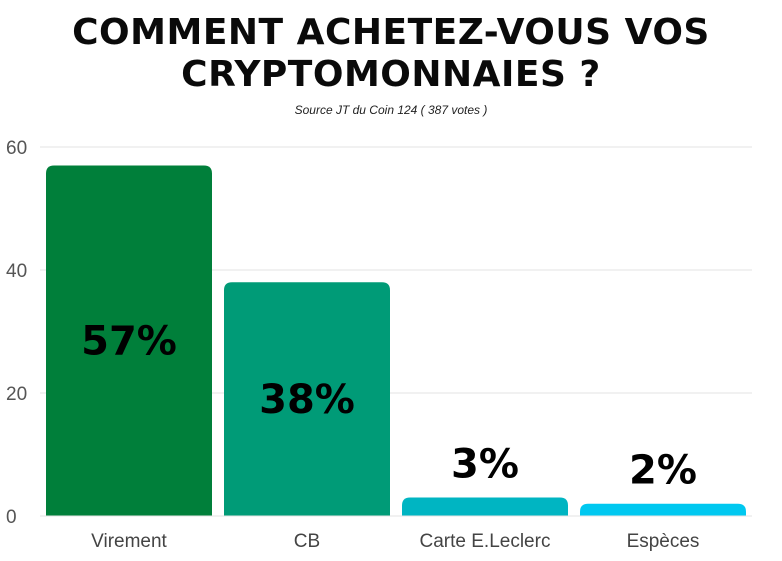 The height and width of the screenshot is (561, 782). Describe the element at coordinates (16, 271) in the screenshot. I see `y-tick-label-40: 40` at that location.